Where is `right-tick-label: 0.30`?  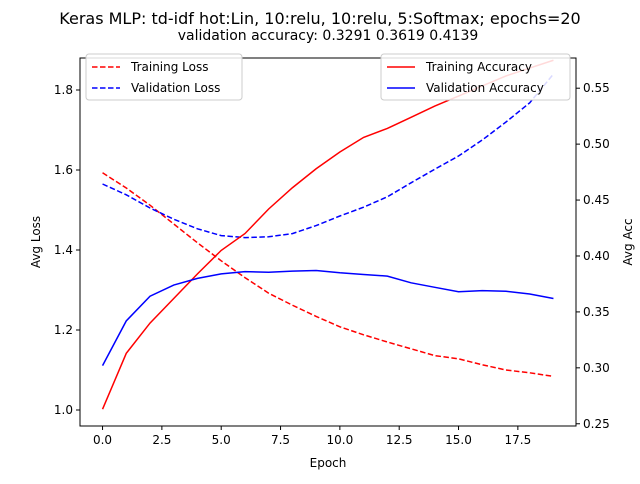
right-tick-label: 0.30 is located at coordinates (596, 368).